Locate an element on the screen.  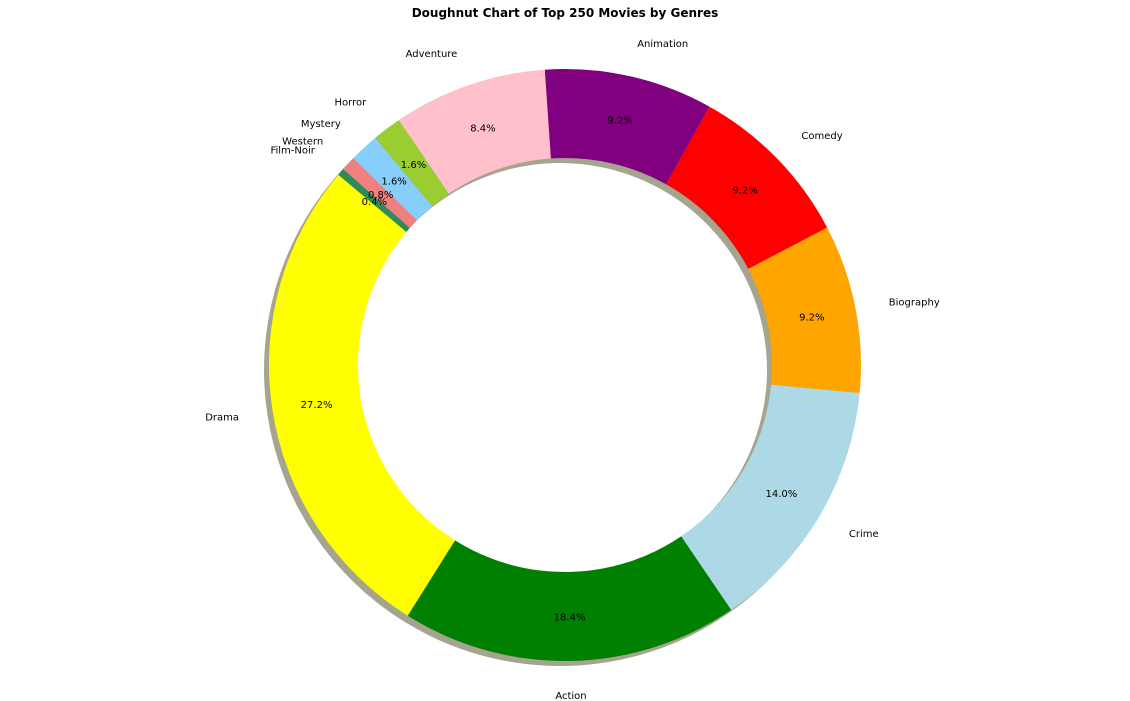
slice-adventure is located at coordinates (474, 131).